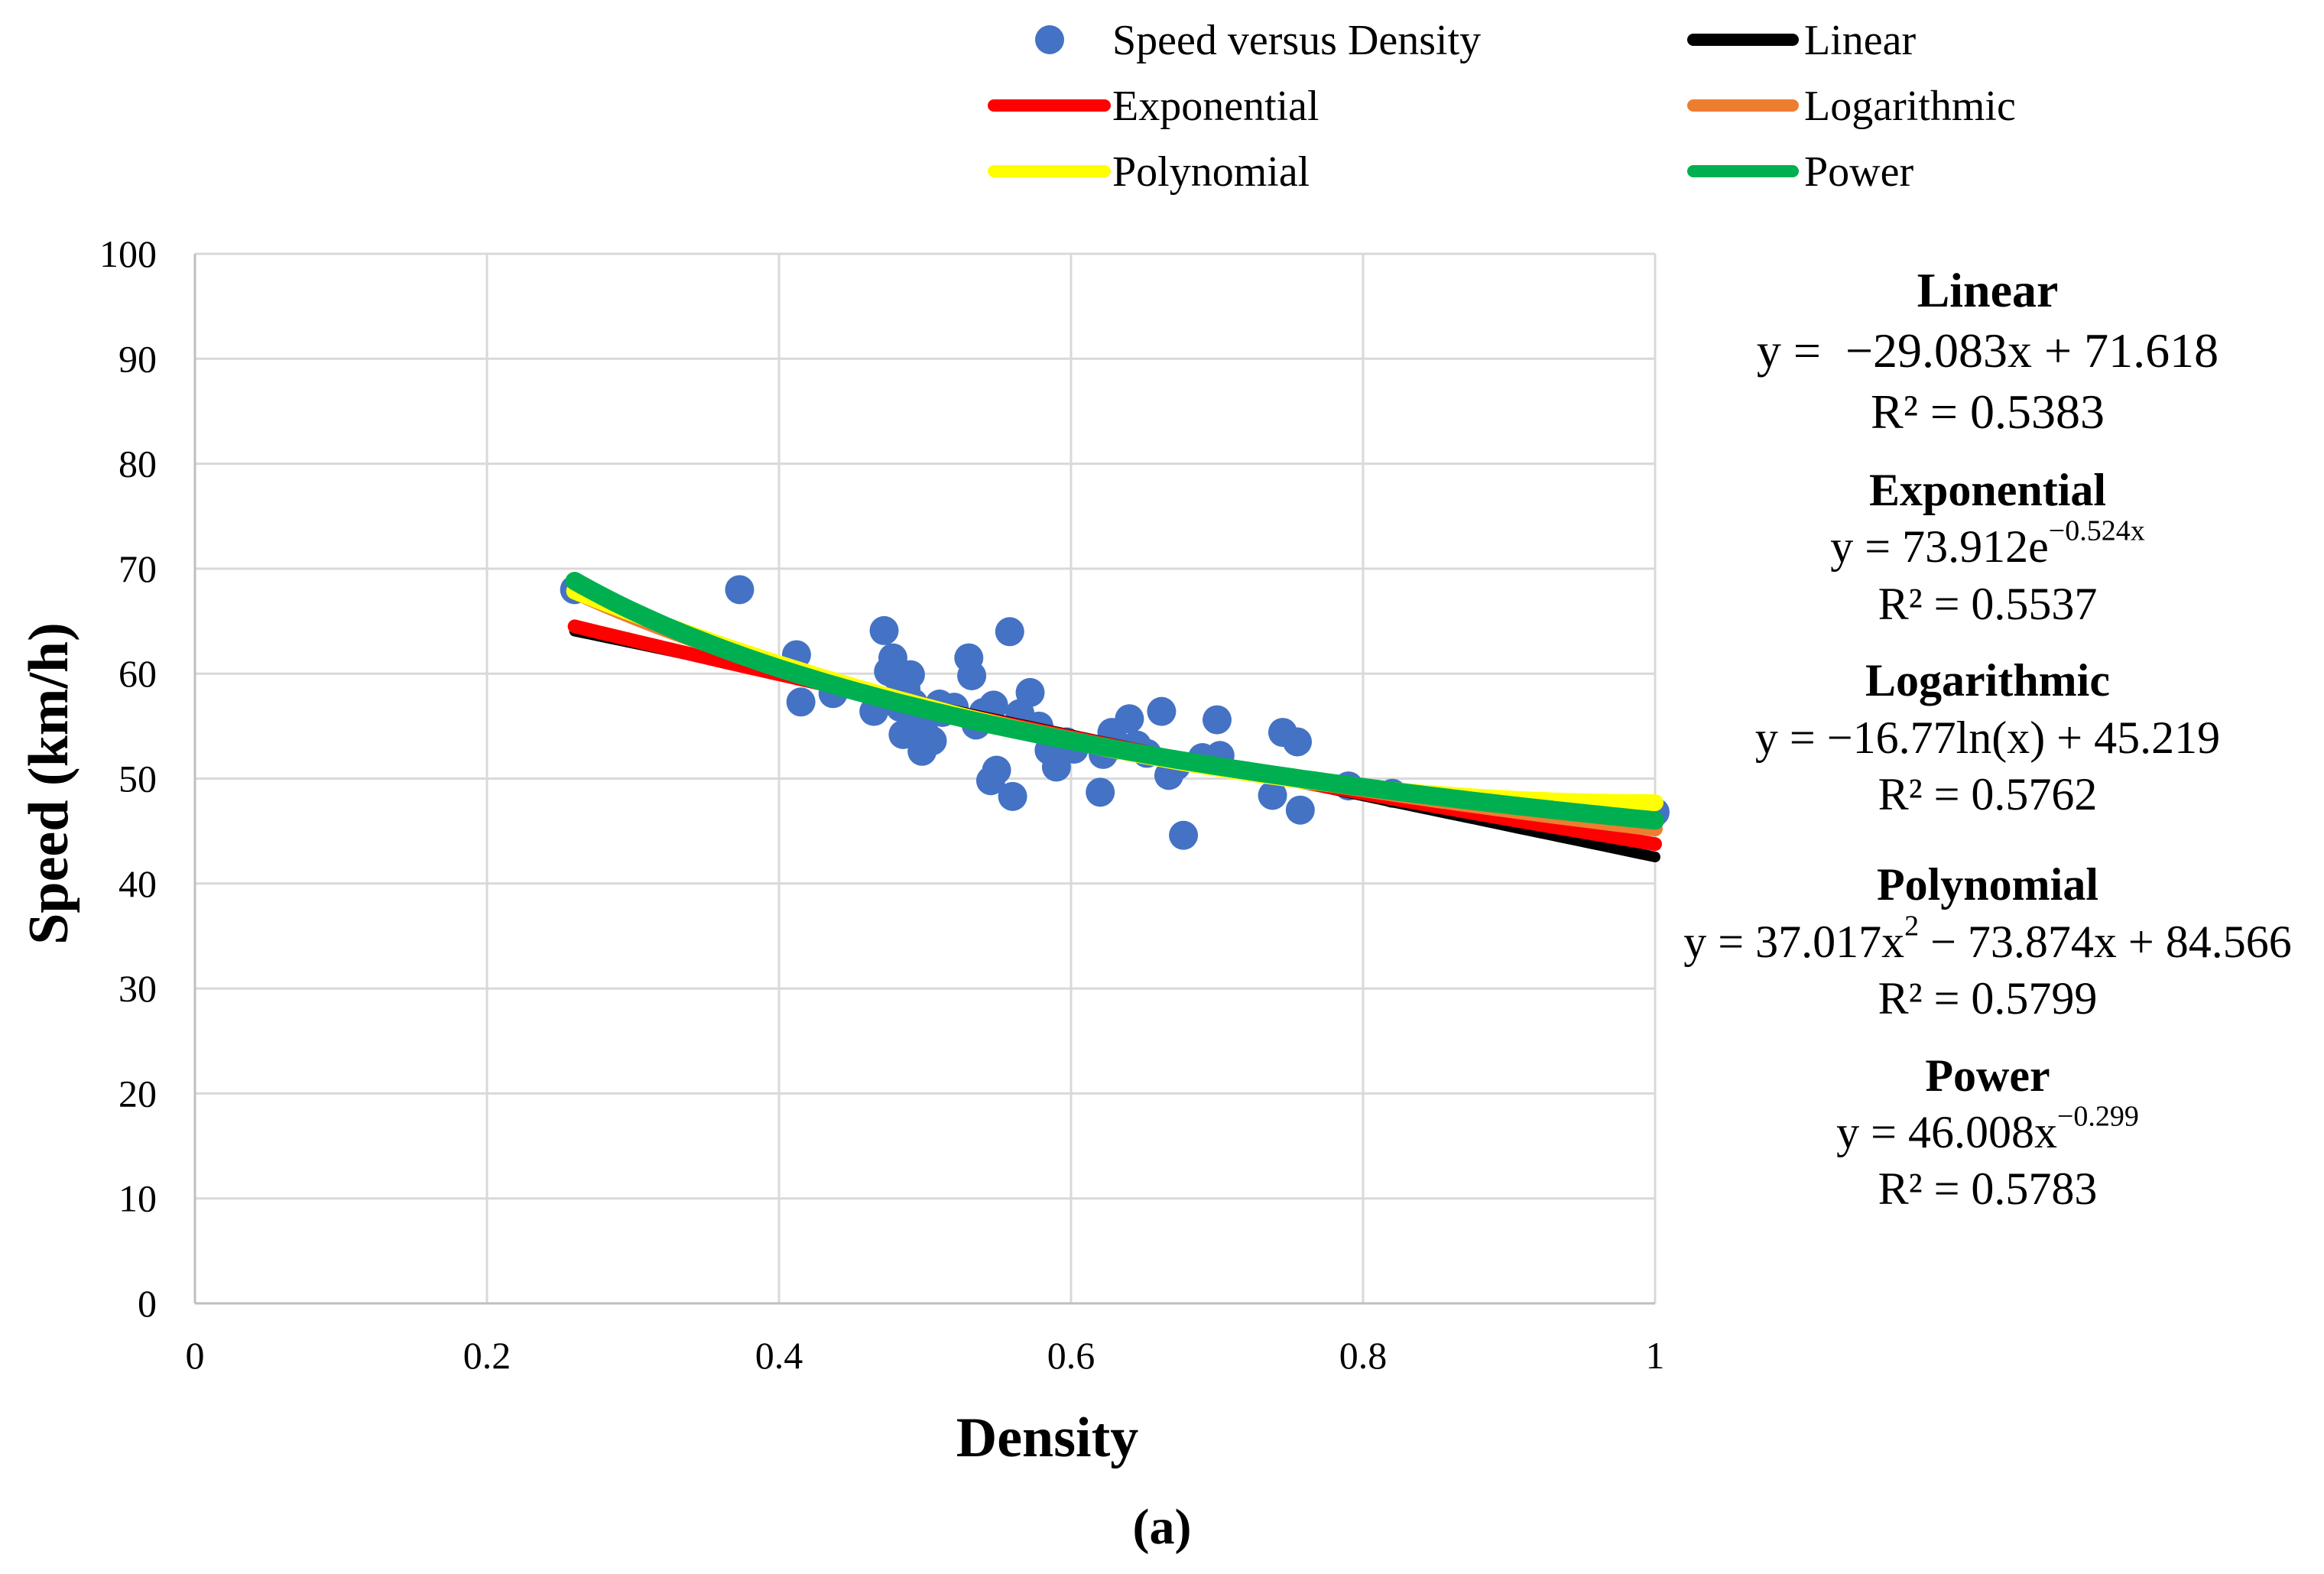  I want to click on x-tick-0: 0, so click(196, 1355).